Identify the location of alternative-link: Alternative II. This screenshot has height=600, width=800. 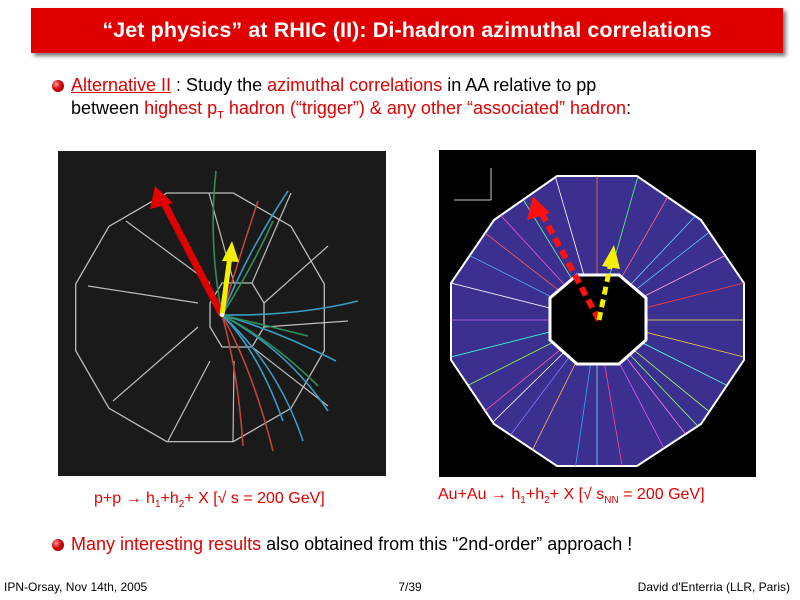
(121, 85).